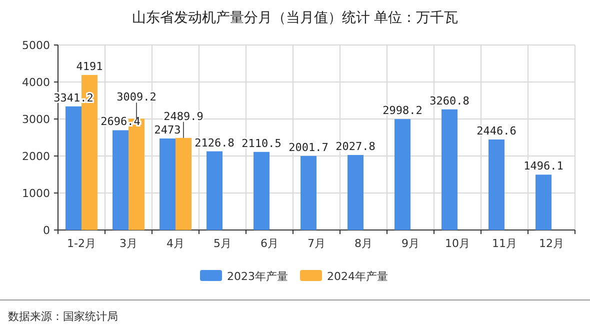 The height and width of the screenshot is (330, 590). I want to click on y-tick-label: 5000, so click(36, 45).